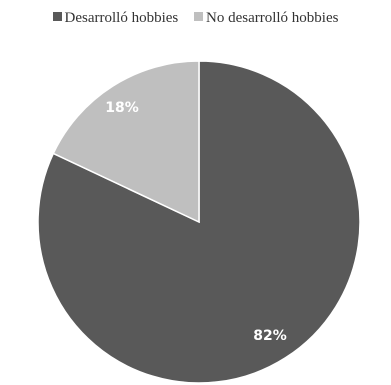 The height and width of the screenshot is (385, 391). I want to click on legend-item-no-desarrollo: No desarrolló hobbies, so click(266, 18).